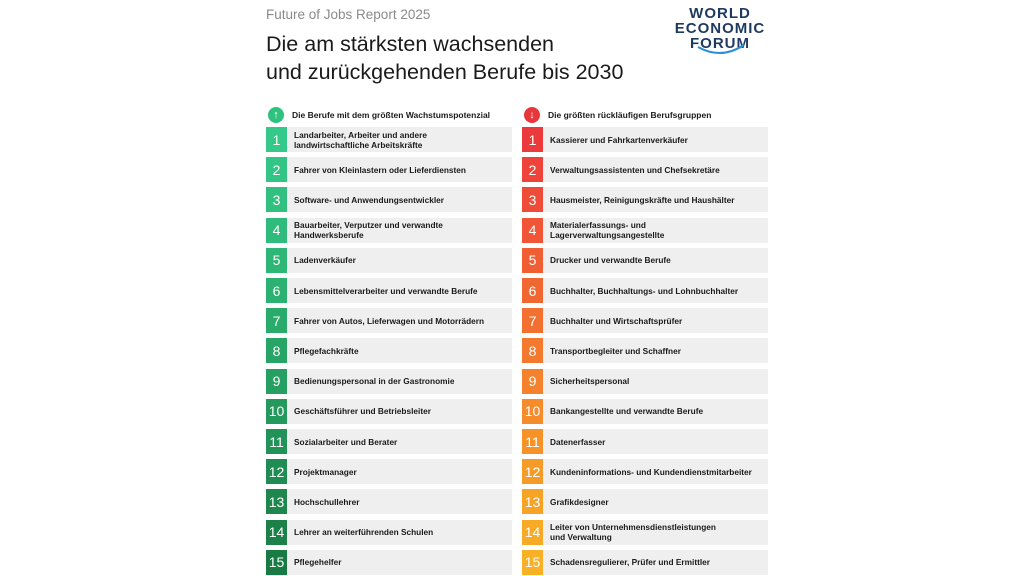 This screenshot has width=1024, height=576. Describe the element at coordinates (326, 350) in the screenshot. I see `job-label: Pflegefachkräfte` at that location.